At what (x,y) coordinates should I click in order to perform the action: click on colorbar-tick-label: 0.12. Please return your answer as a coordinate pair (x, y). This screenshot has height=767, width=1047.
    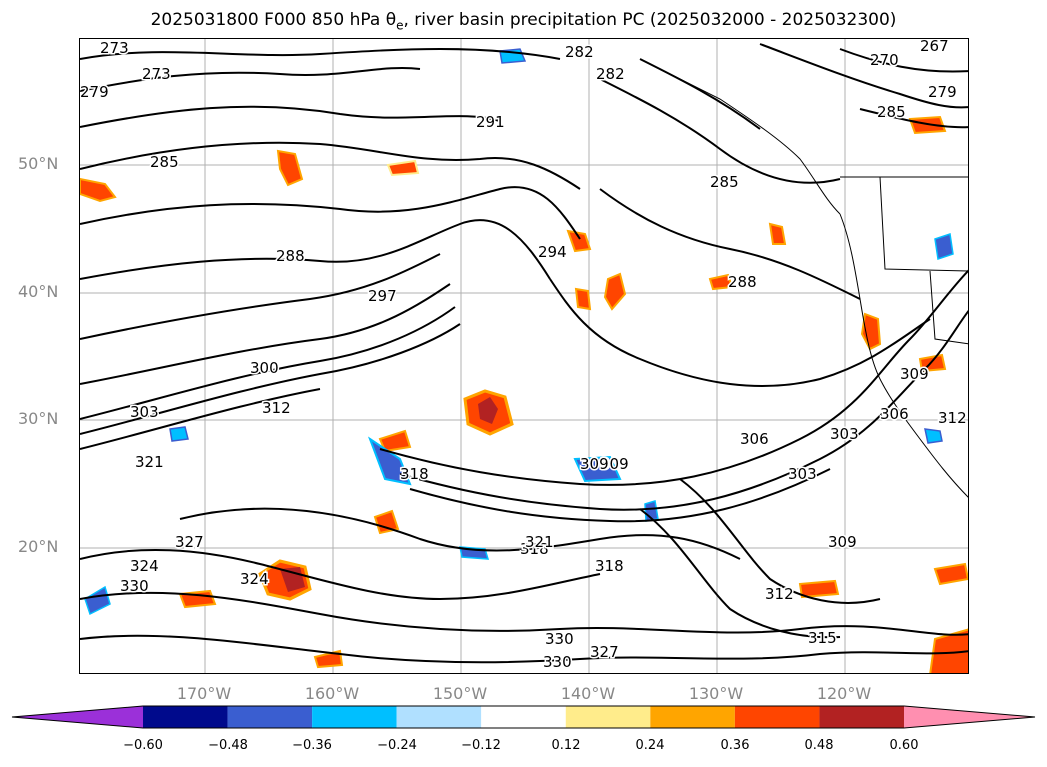
    Looking at the image, I should click on (566, 745).